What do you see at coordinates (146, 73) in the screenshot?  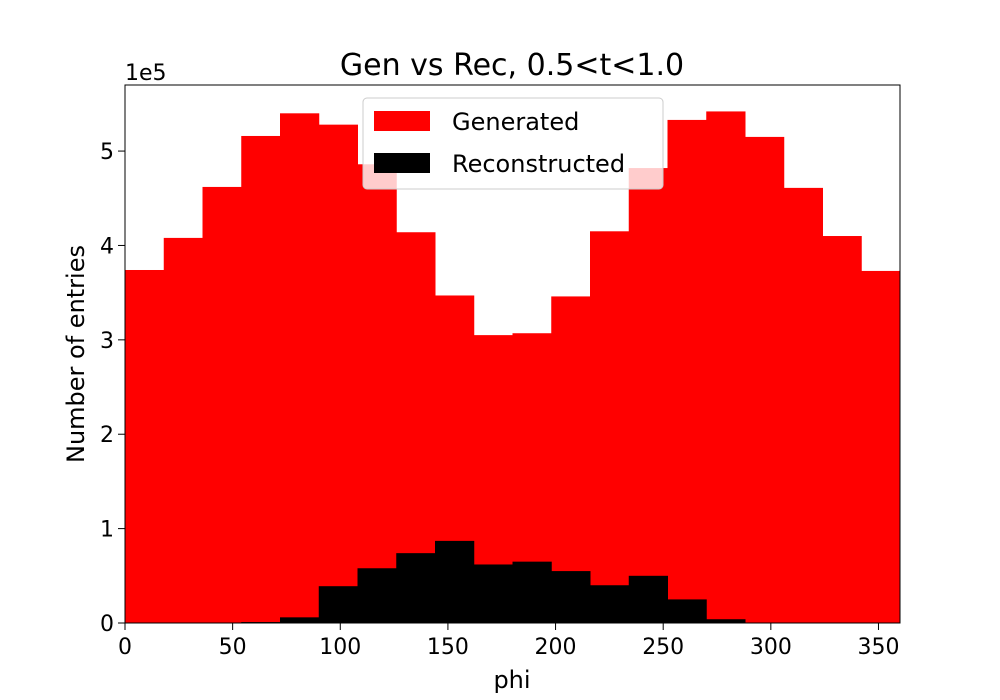 I see `y-offset-label: 1e5` at bounding box center [146, 73].